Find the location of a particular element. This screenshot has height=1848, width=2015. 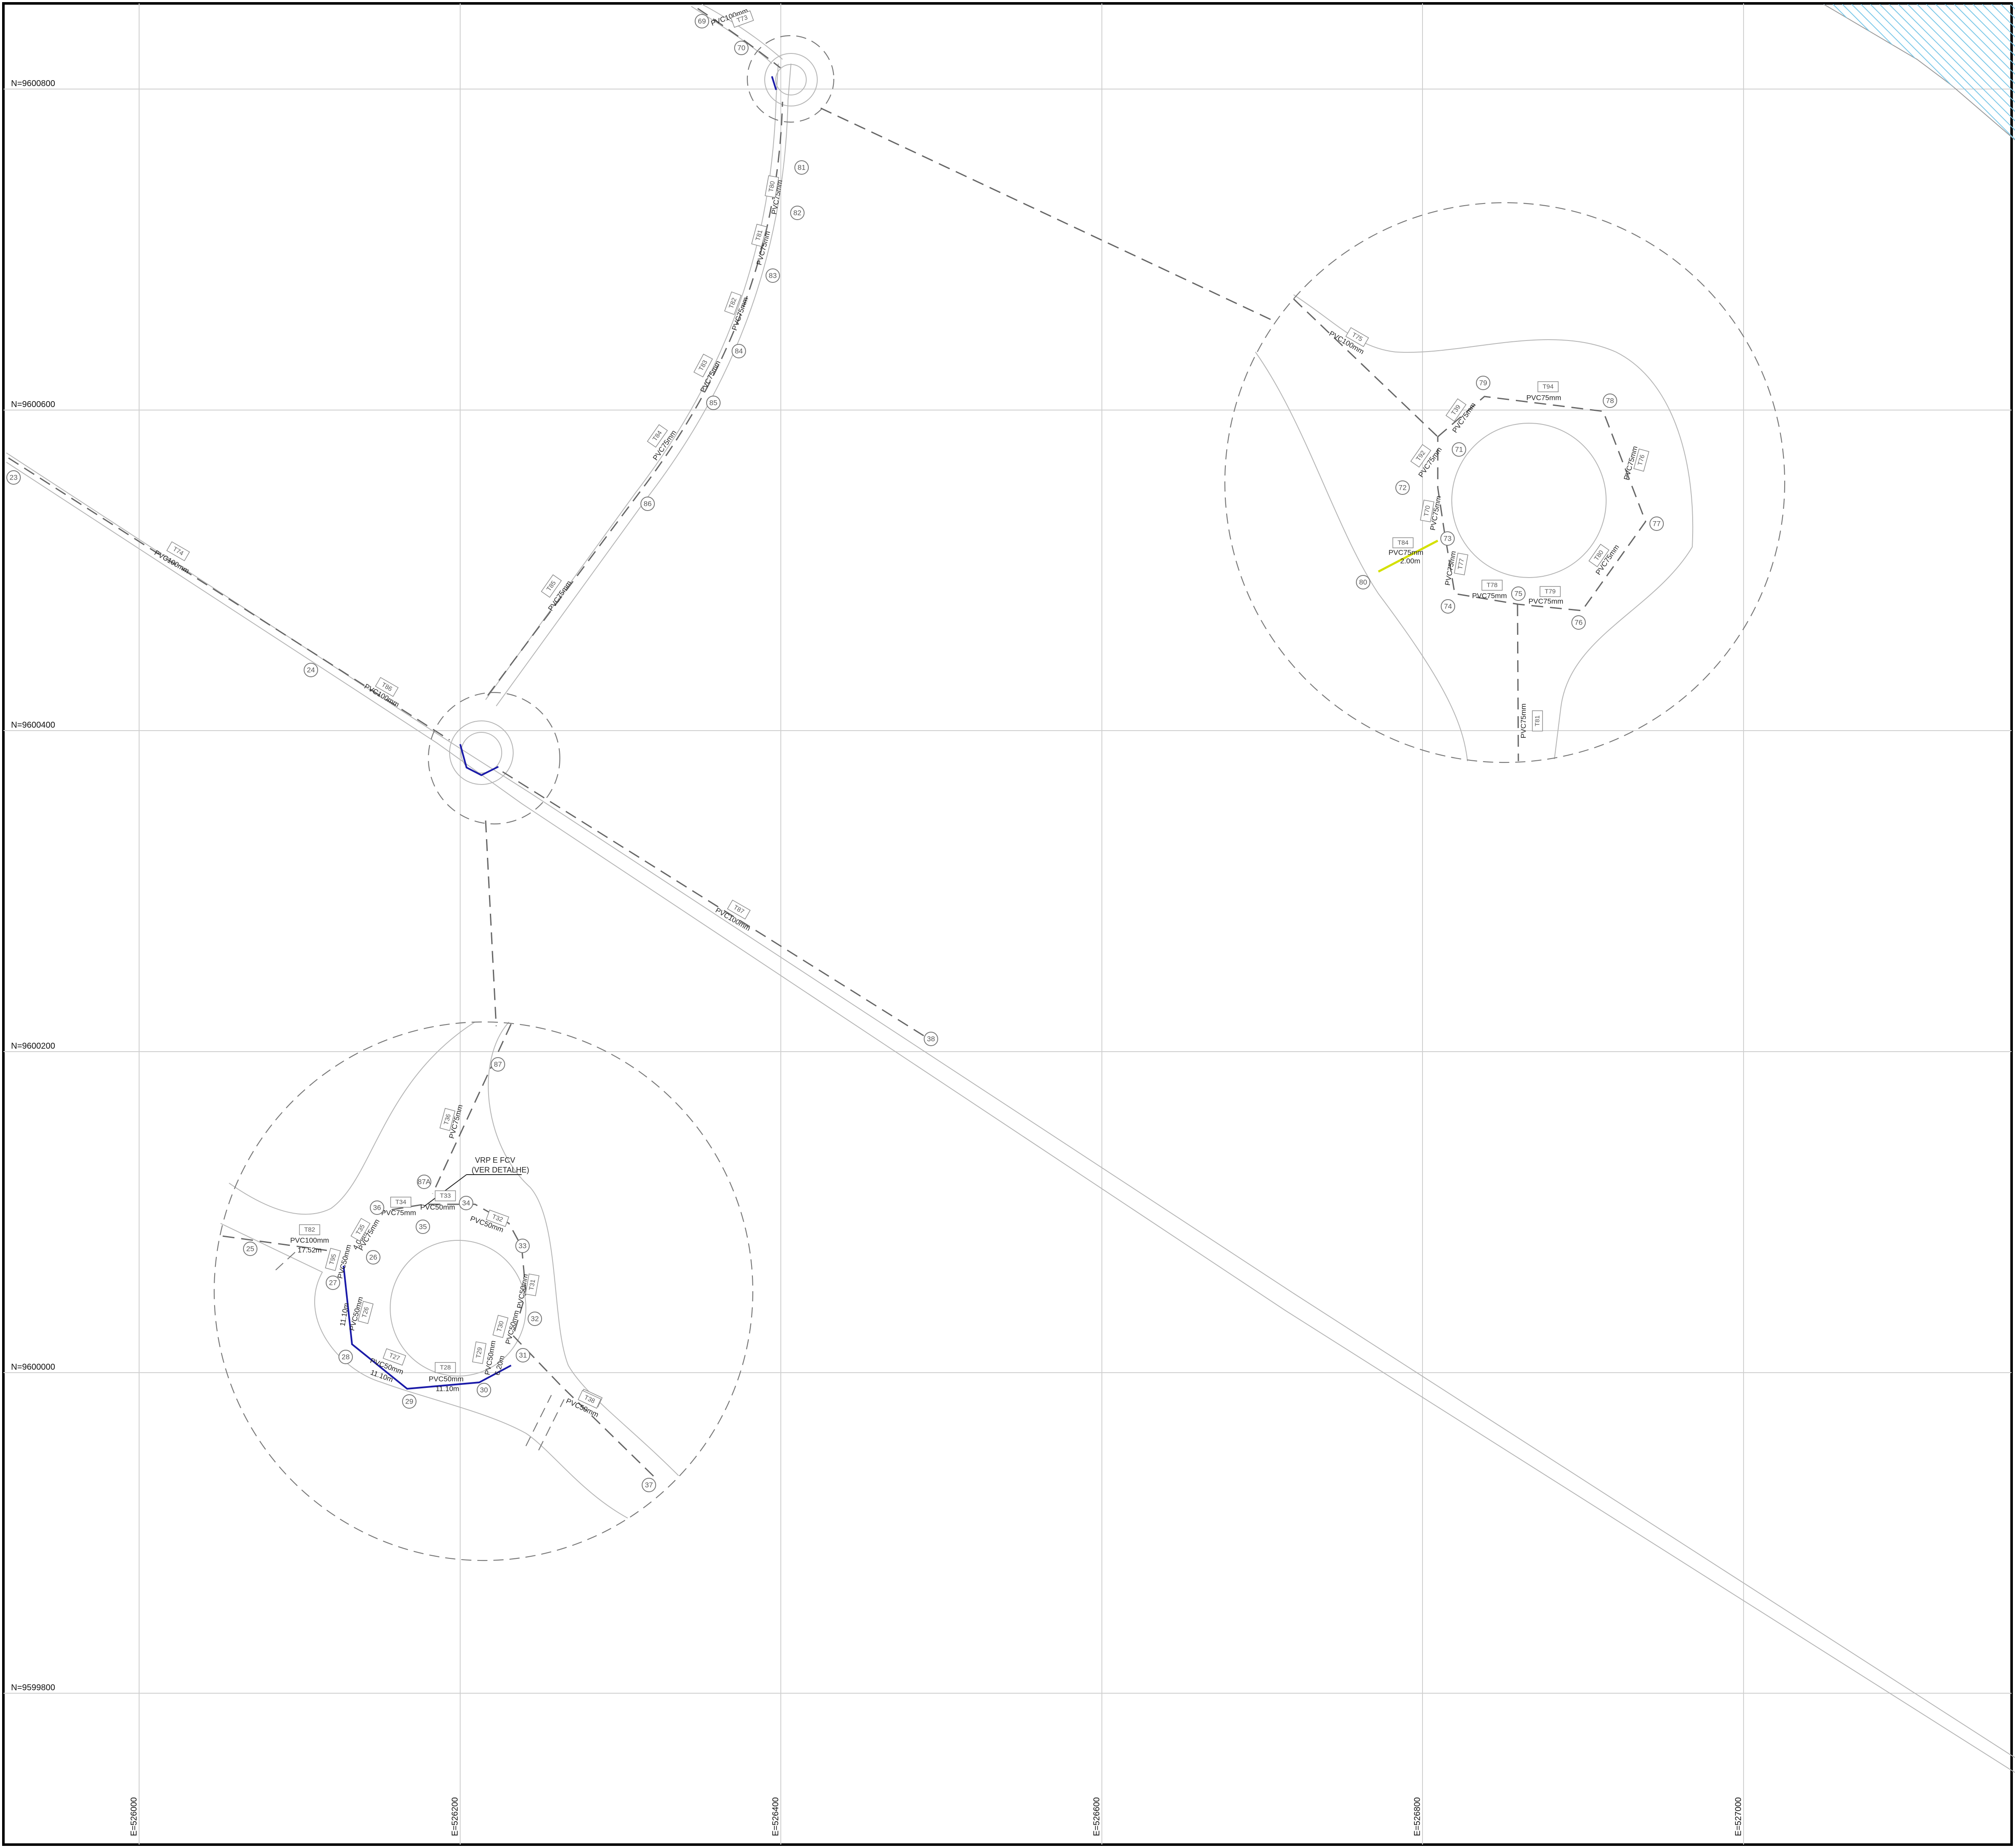

node-marker: 25 is located at coordinates (250, 1249).